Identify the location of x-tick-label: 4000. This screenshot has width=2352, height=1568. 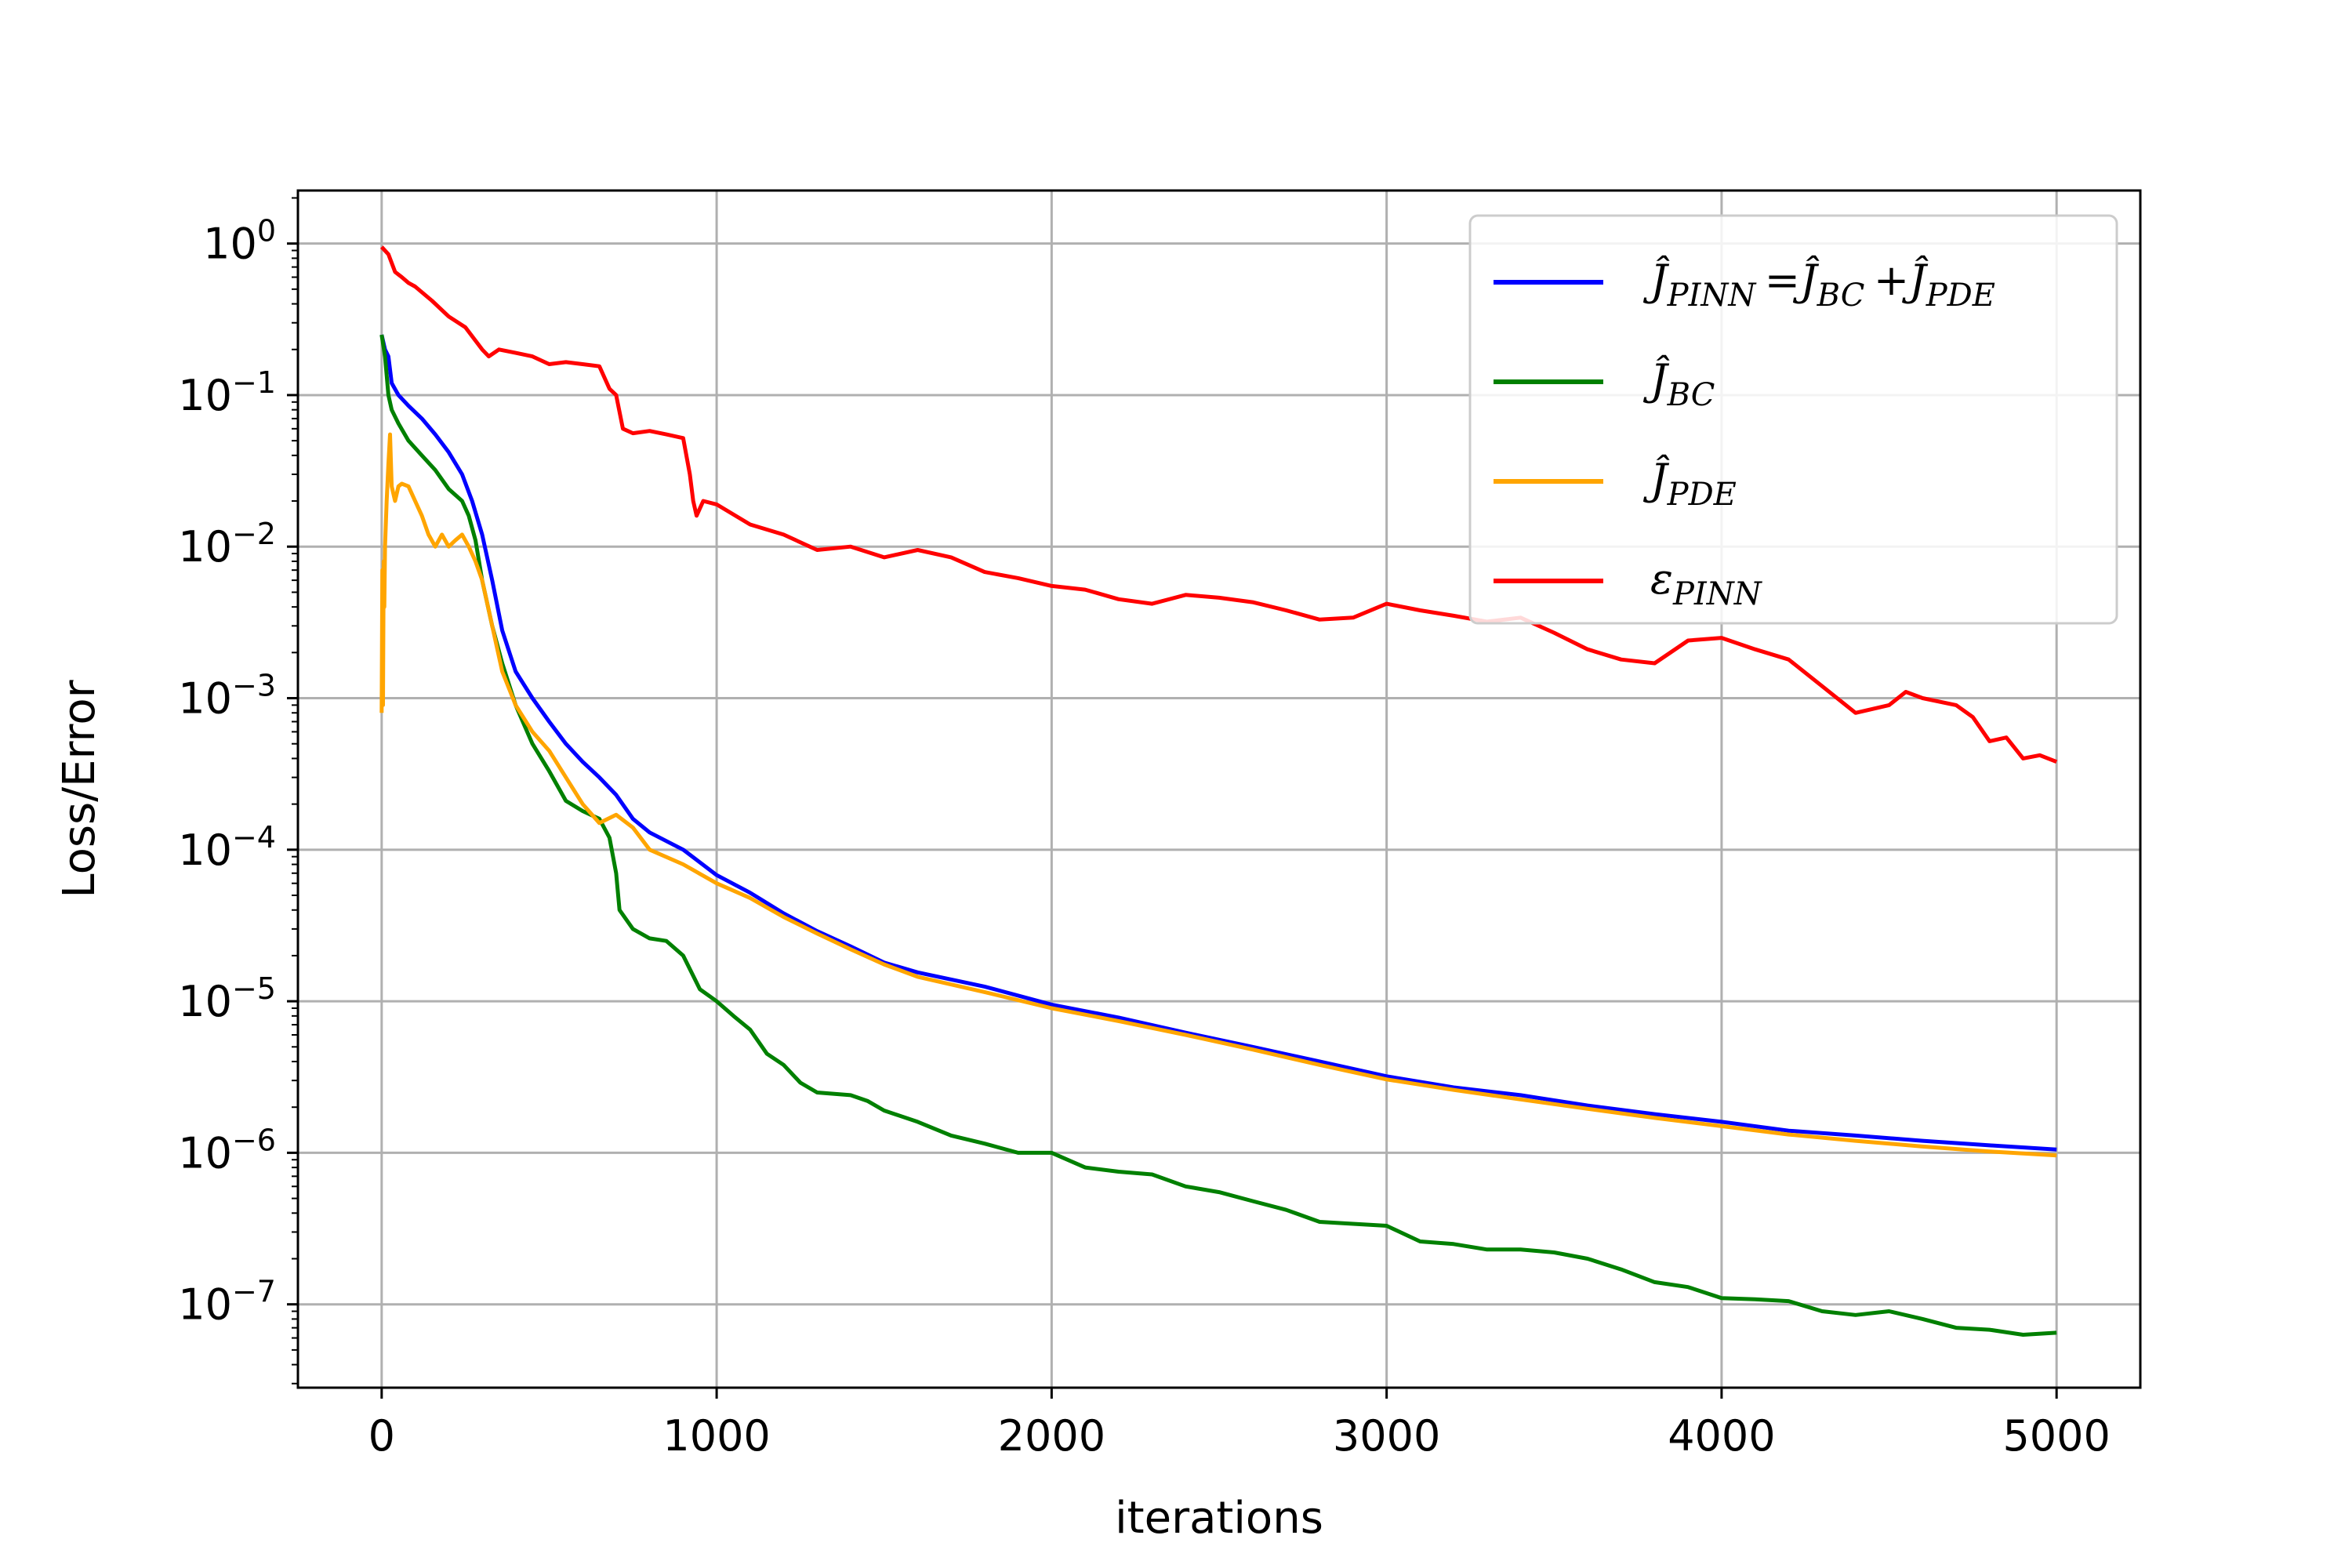
(1721, 1436).